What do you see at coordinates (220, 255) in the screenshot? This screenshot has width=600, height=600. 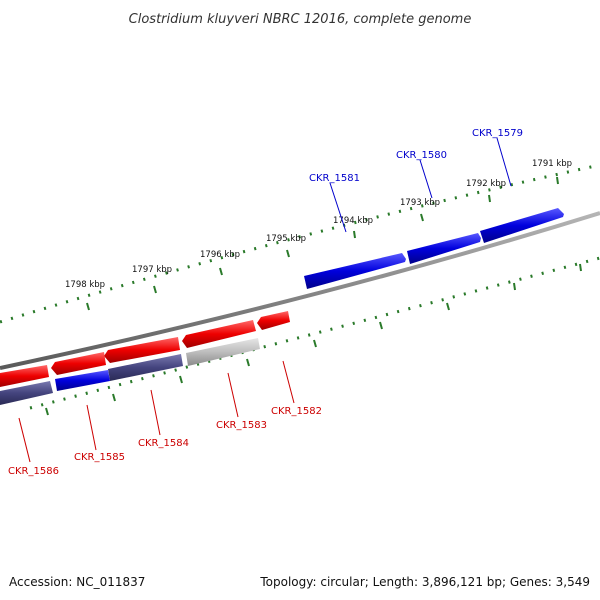 I see `scale-label: 1796 kbp` at bounding box center [220, 255].